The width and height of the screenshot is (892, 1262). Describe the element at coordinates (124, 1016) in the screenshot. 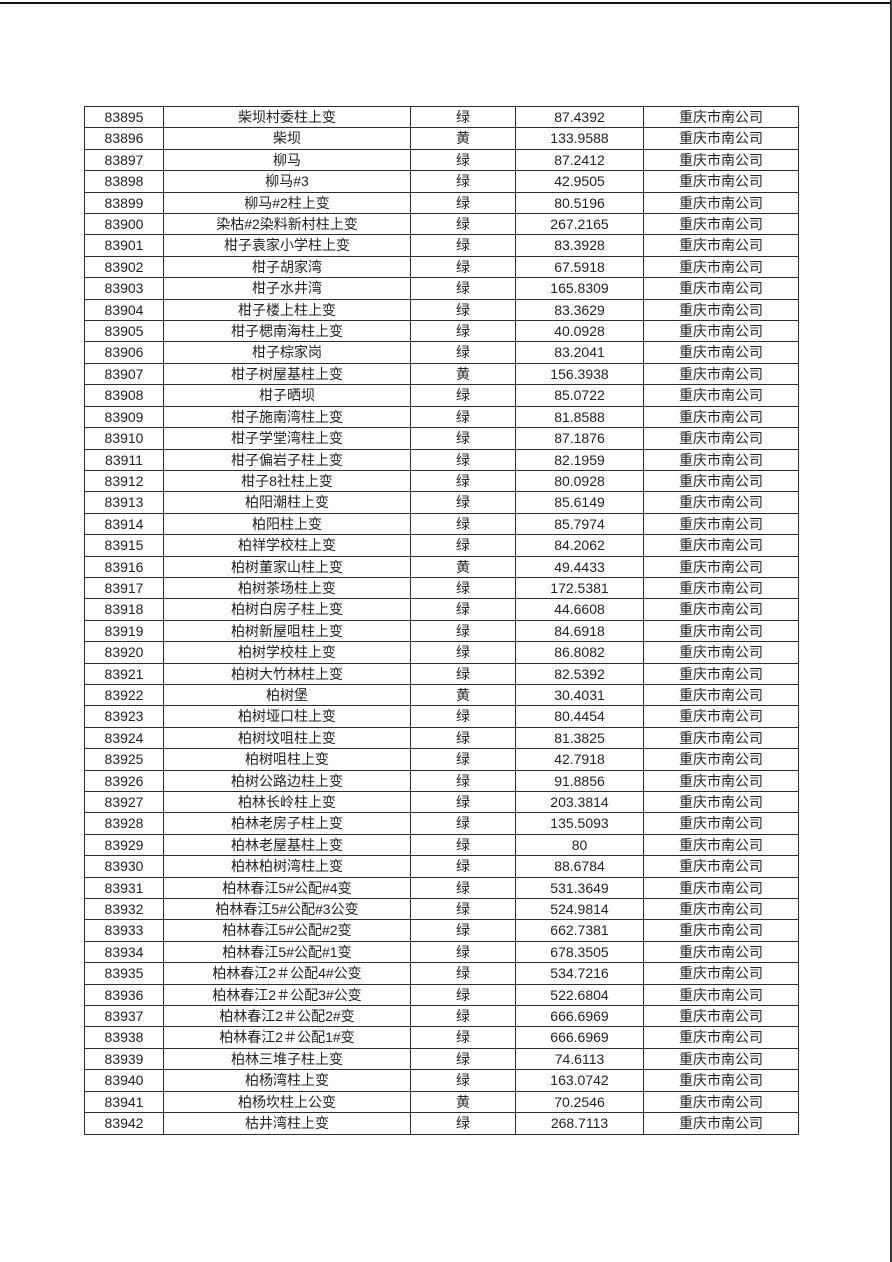

I see `cell-id: 83937` at that location.